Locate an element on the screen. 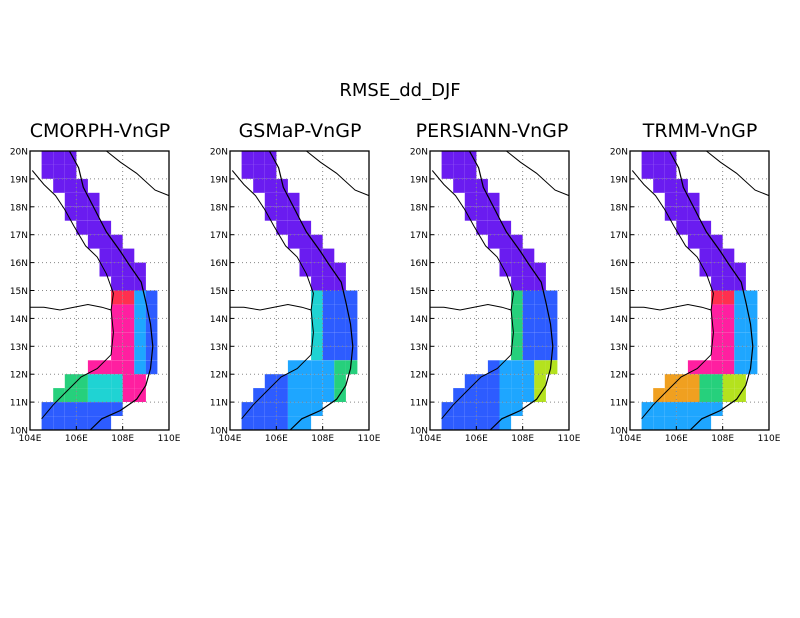 This screenshot has height=618, width=800. panel-title-cmorph: CMORPH-VnGP is located at coordinates (100, 131).